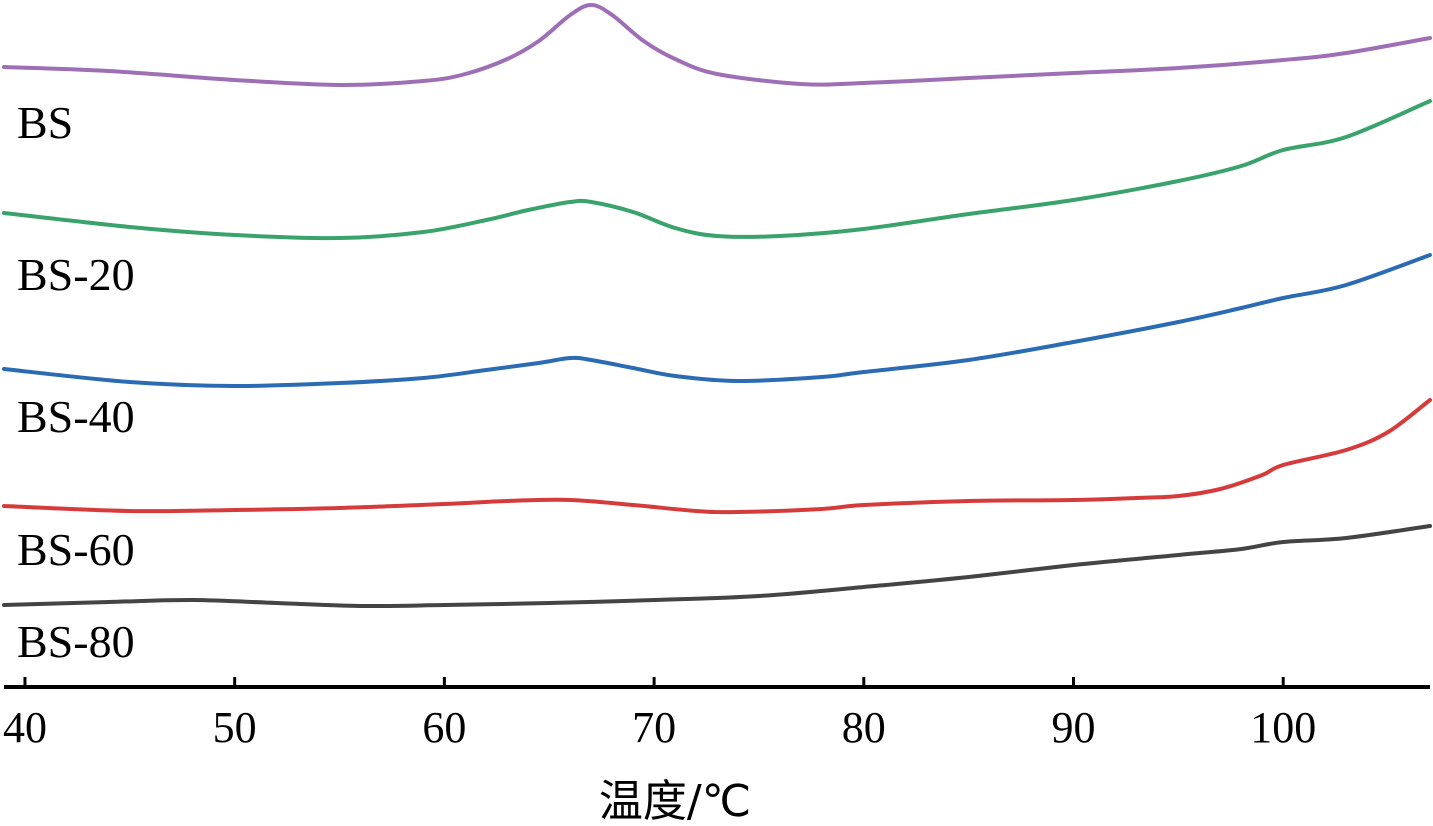 Image resolution: width=1433 pixels, height=826 pixels. What do you see at coordinates (76, 274) in the screenshot?
I see `series-label-bs-20: BS-20` at bounding box center [76, 274].